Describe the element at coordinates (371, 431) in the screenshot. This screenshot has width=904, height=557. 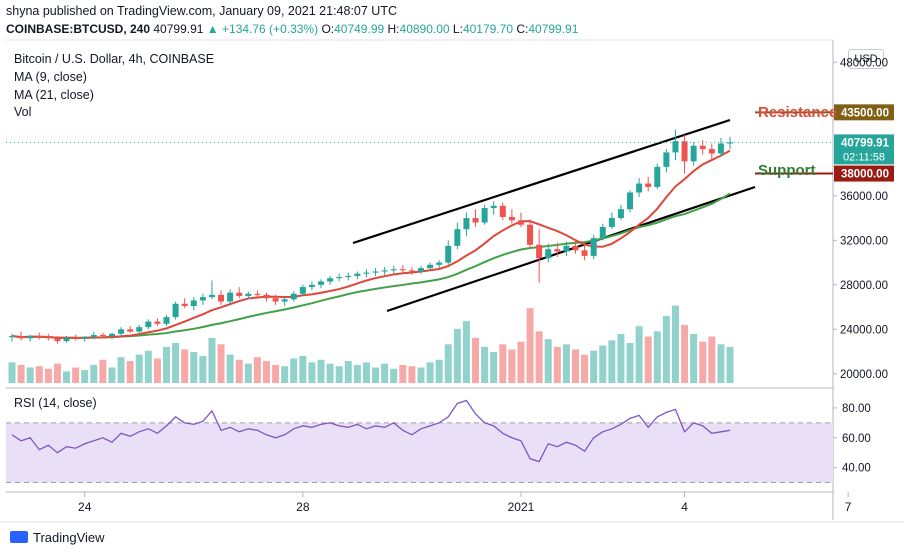
I see `rsi-line` at that location.